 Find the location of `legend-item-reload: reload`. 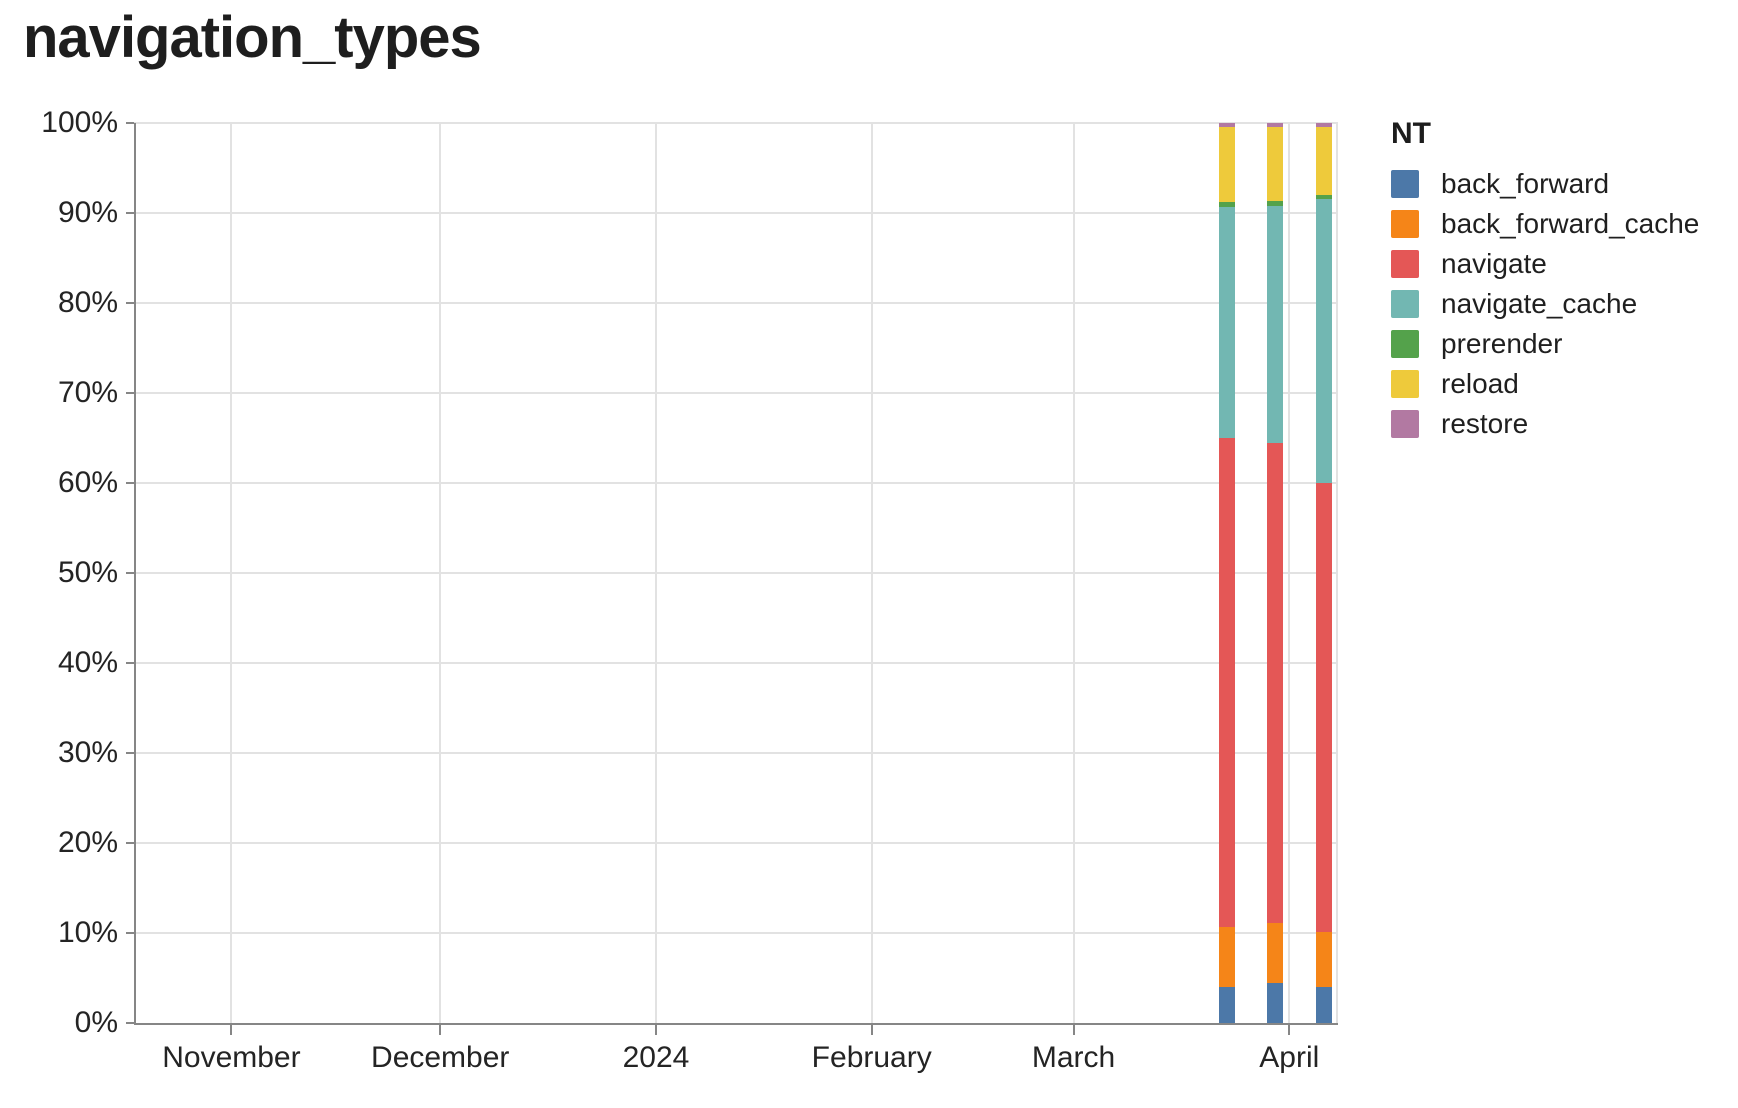

legend-item-reload: reload is located at coordinates (1561, 383).